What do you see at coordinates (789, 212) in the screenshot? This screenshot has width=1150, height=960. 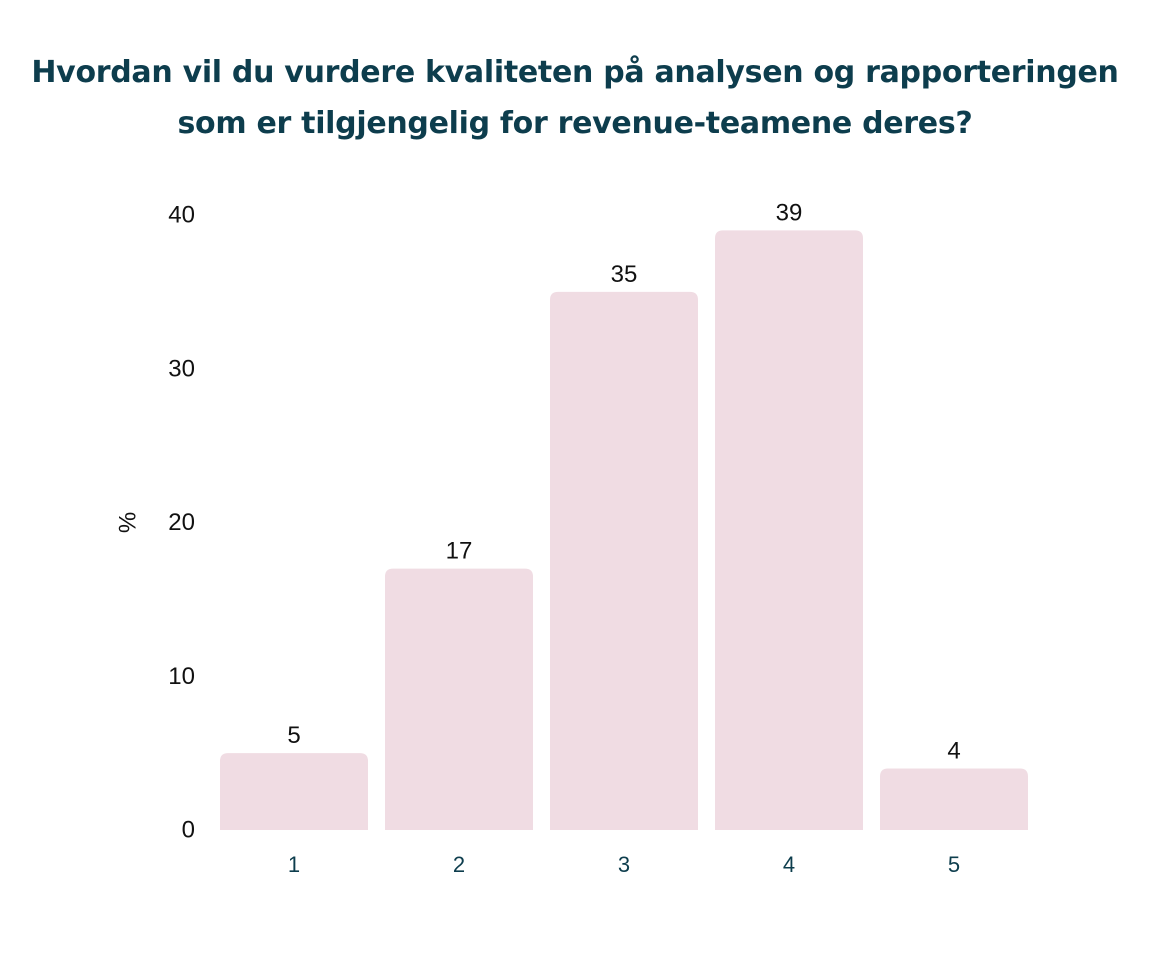 I see `data-label: 39` at bounding box center [789, 212].